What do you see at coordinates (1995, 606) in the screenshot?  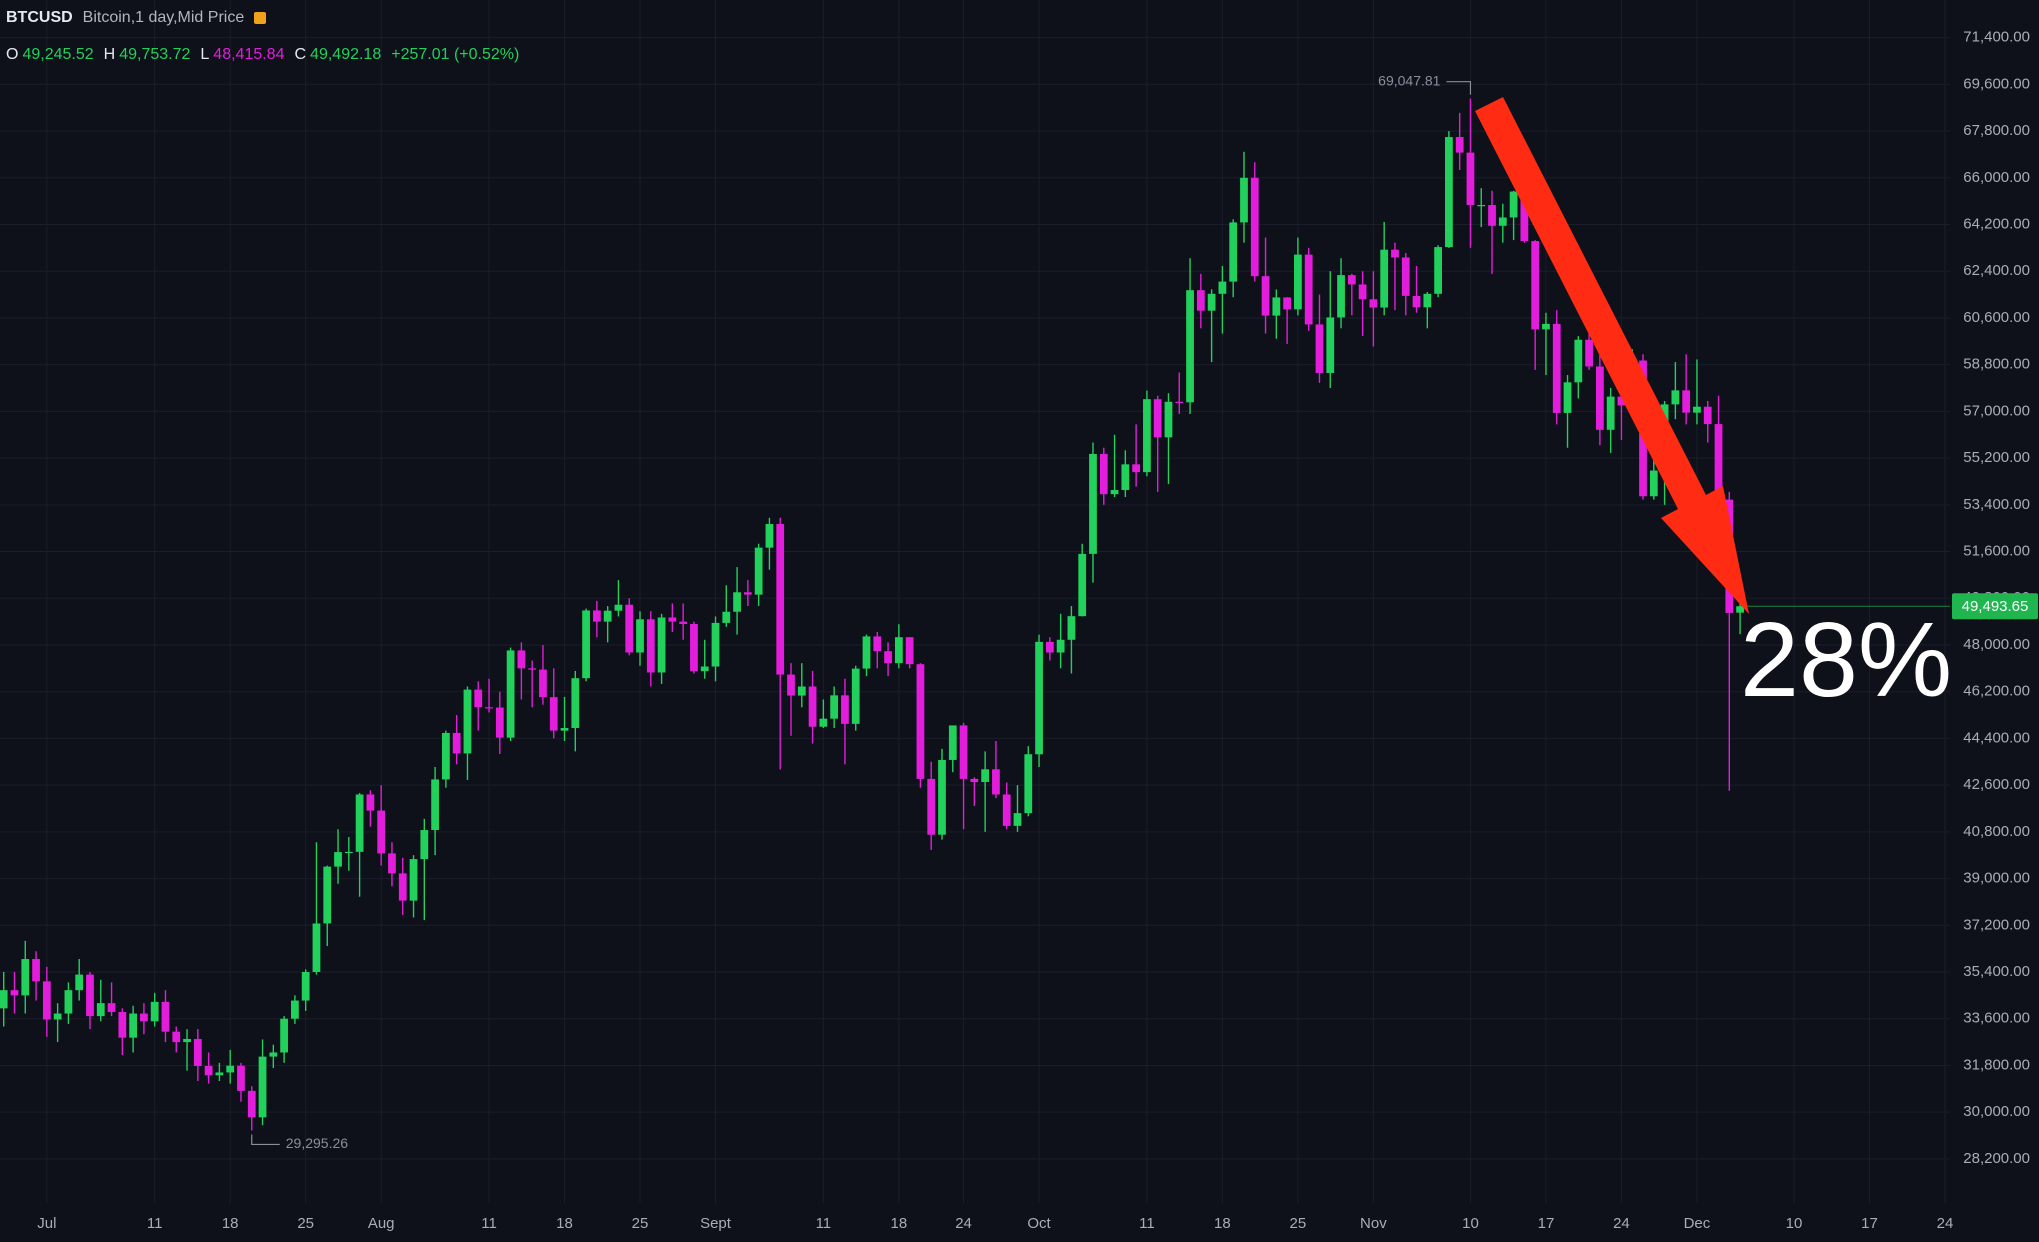 I see `price-tag` at bounding box center [1995, 606].